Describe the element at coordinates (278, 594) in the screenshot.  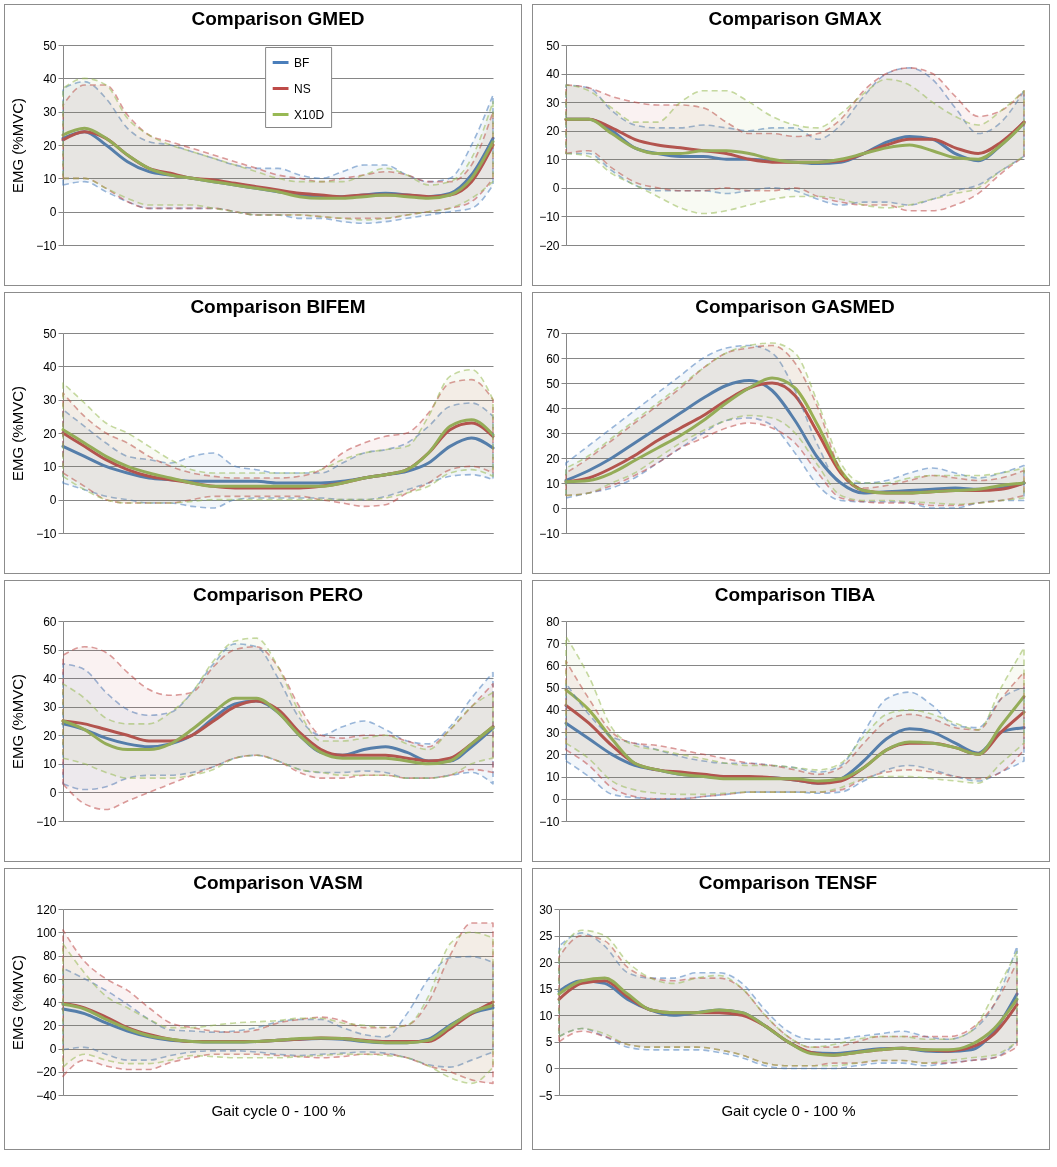
I see `chart-title: Comparison PERO` at that location.